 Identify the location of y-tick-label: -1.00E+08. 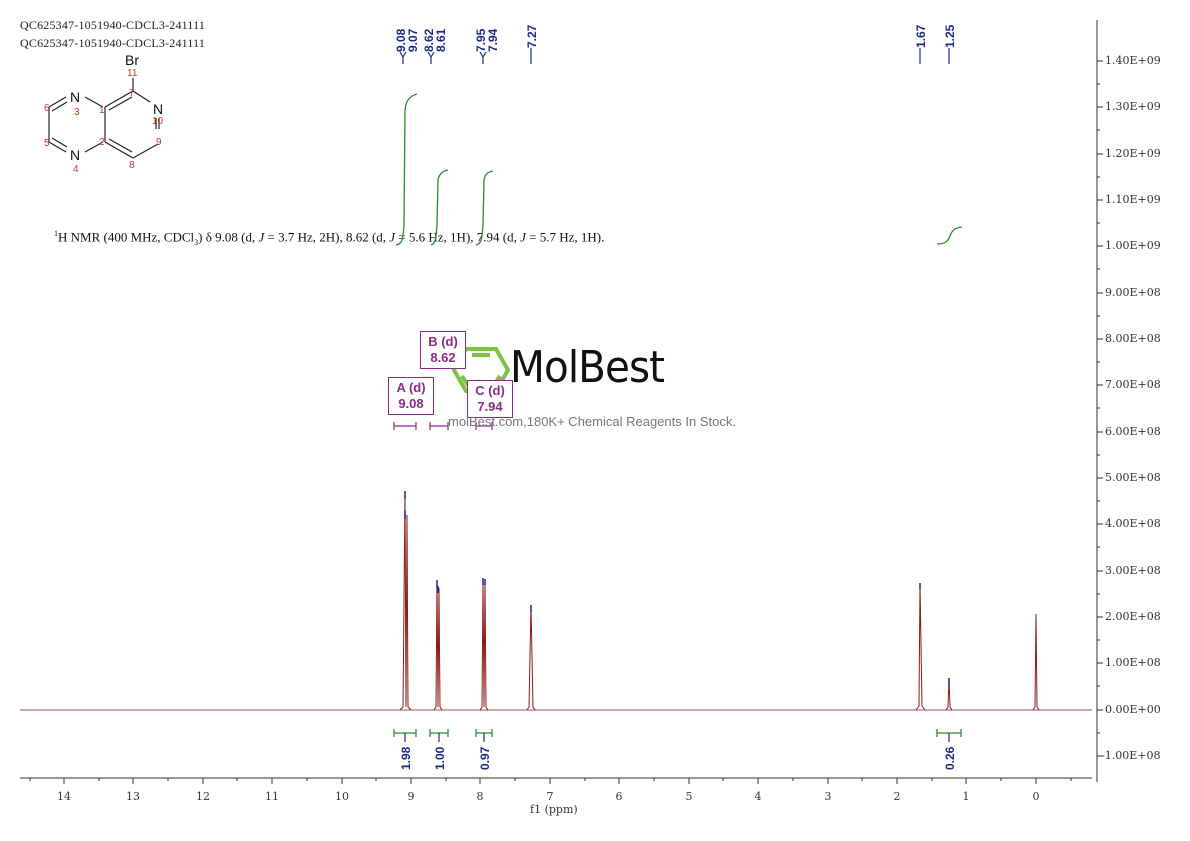
(1131, 755).